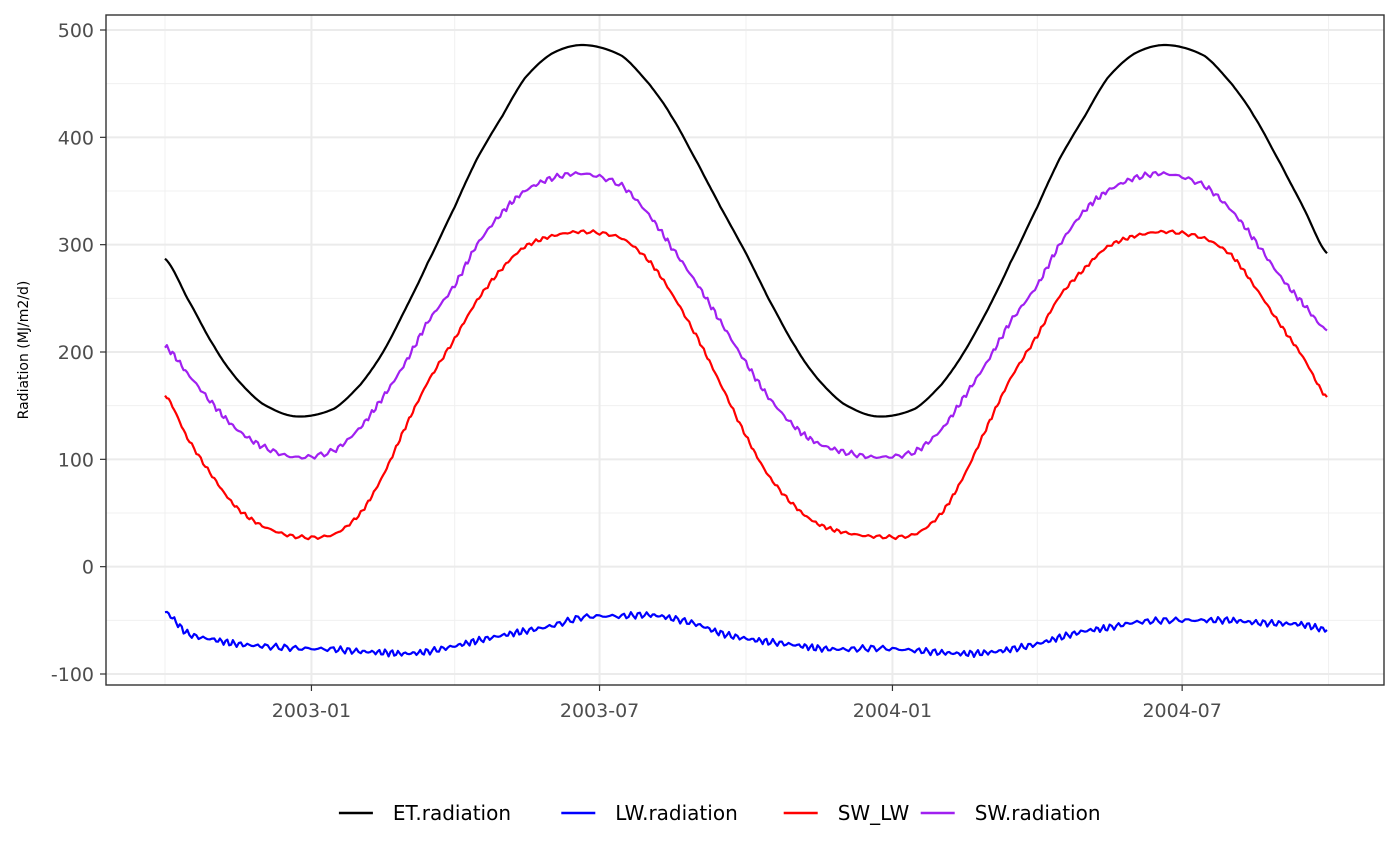 The width and height of the screenshot is (1400, 865). I want to click on x-tick-label: 2003-07, so click(599, 711).